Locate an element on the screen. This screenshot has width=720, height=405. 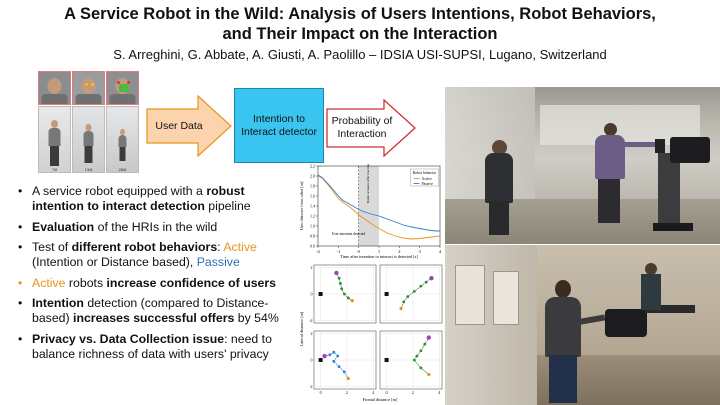
input-thumbnails: 7/8 13/8 28/8 is located at coordinates (89, 123).